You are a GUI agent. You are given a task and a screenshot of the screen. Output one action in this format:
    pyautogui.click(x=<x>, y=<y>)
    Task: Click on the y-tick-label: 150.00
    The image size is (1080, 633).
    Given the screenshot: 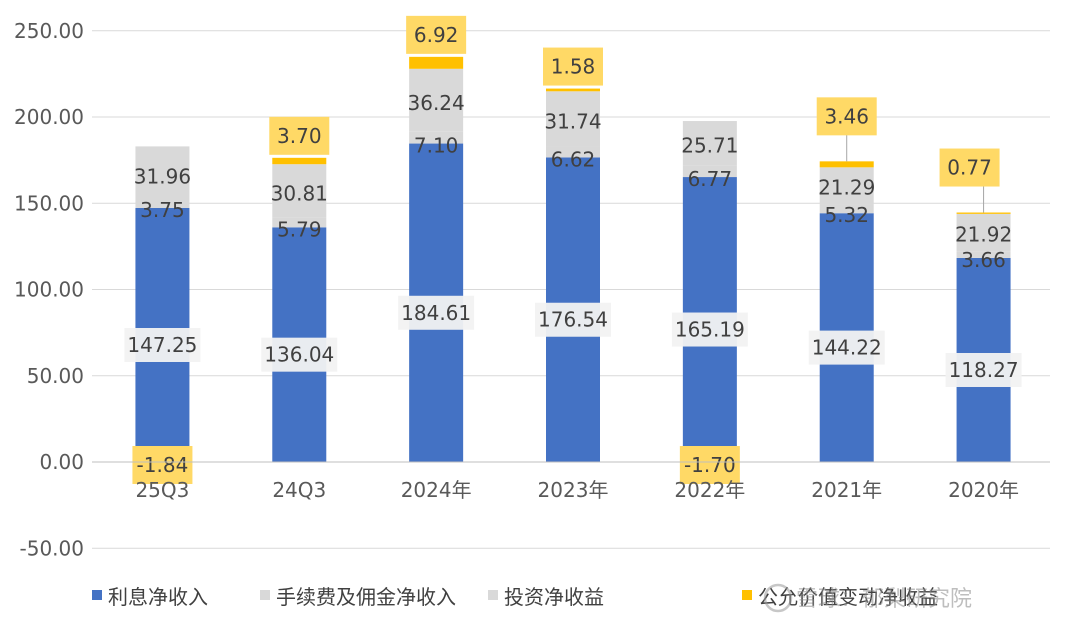 What is the action you would take?
    pyautogui.click(x=49, y=203)
    